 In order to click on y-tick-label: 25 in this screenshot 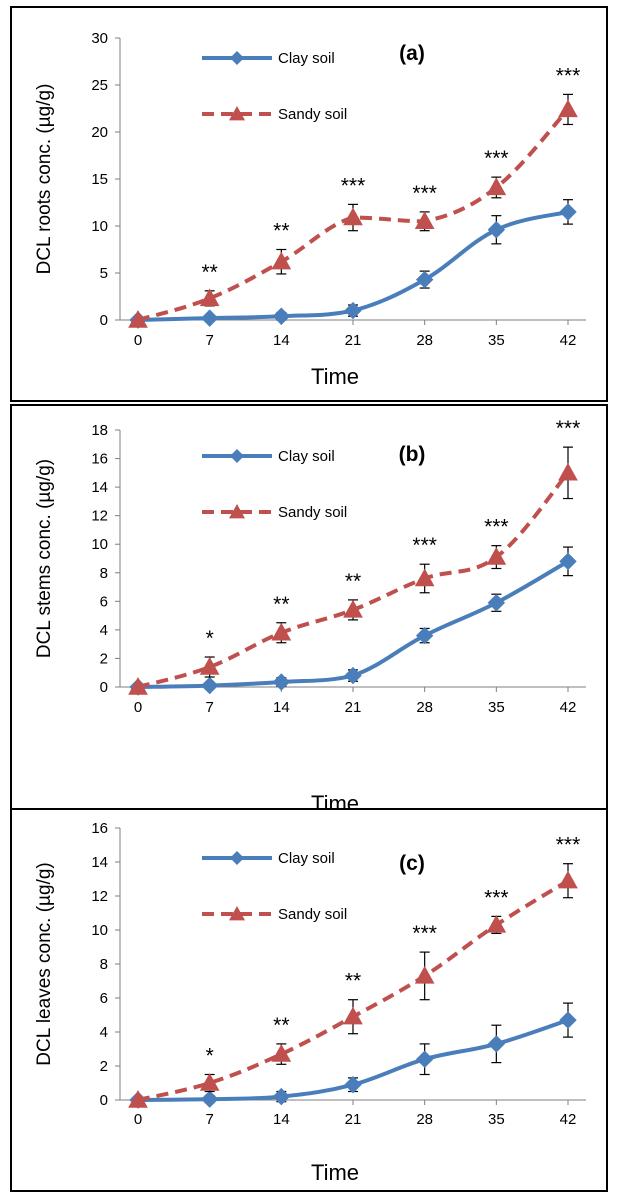, I will do `click(99, 85)`.